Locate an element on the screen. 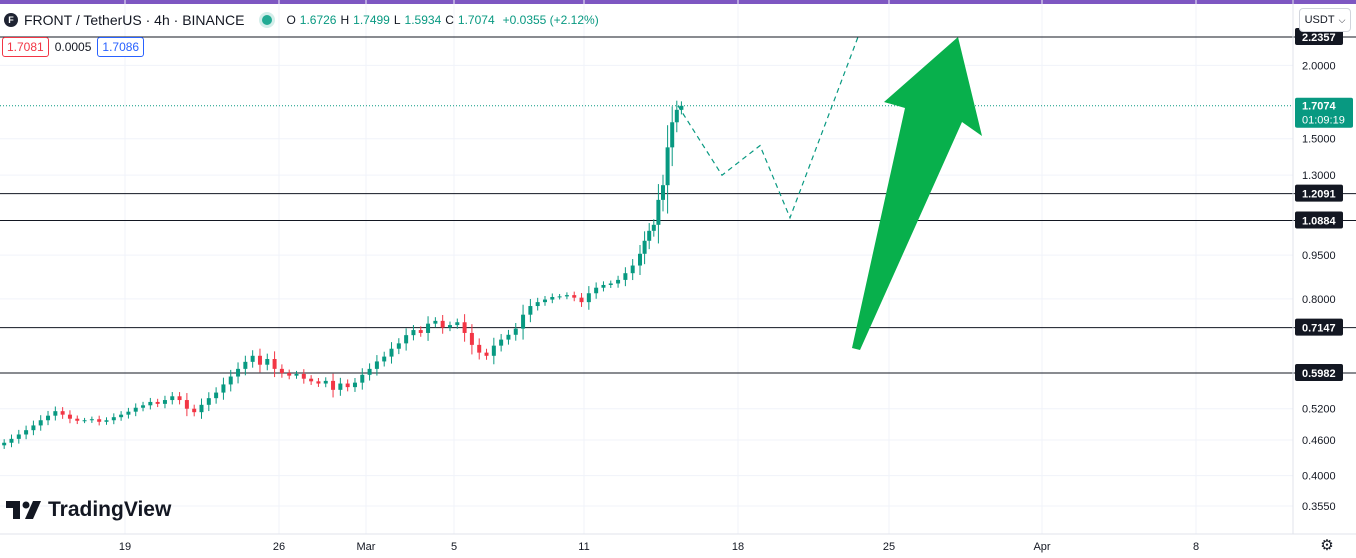 Image resolution: width=1356 pixels, height=558 pixels. level-tag-text: 1.2091 is located at coordinates (1319, 195).